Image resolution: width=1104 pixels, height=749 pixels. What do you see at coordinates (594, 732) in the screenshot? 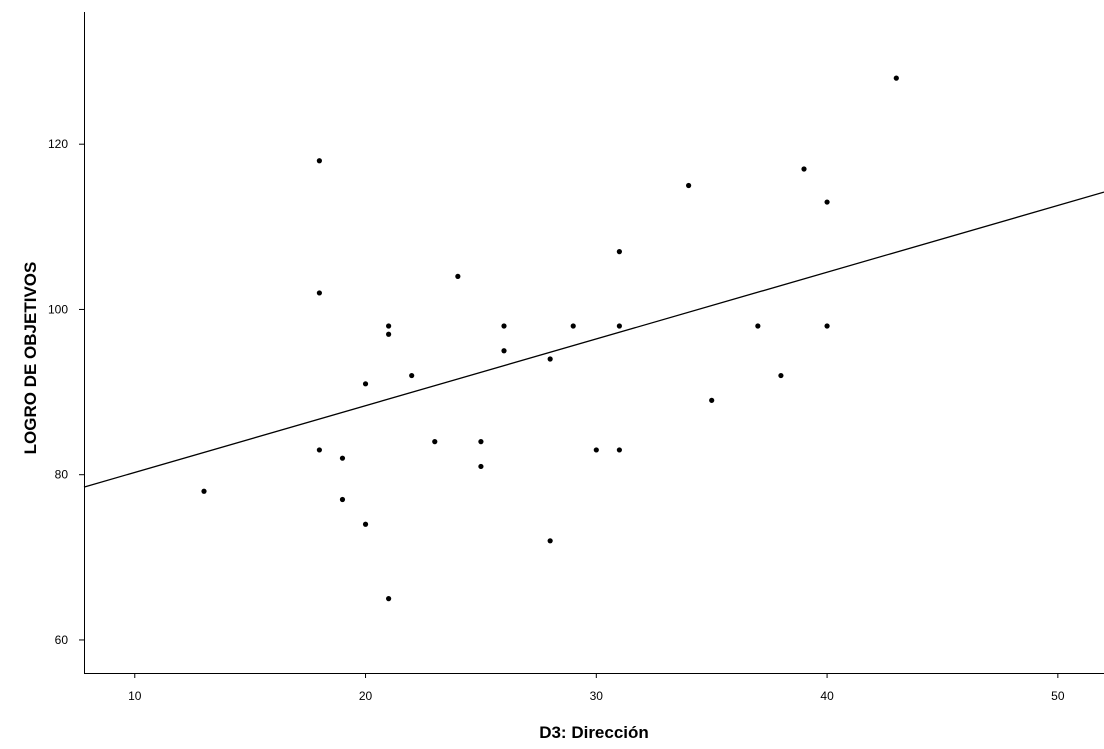
I see `x-axis-title: D3: Dirección` at bounding box center [594, 732].